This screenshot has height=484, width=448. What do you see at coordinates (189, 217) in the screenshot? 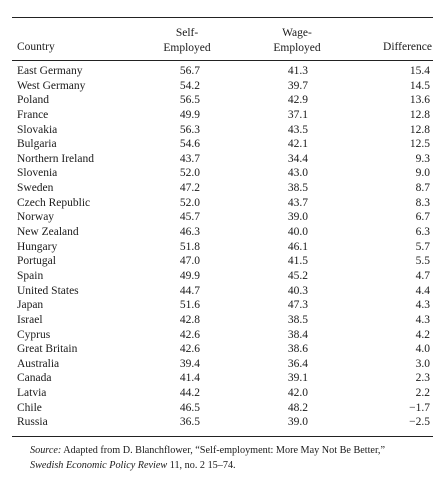
I see `self-employed-cell: 45.7` at bounding box center [189, 217].